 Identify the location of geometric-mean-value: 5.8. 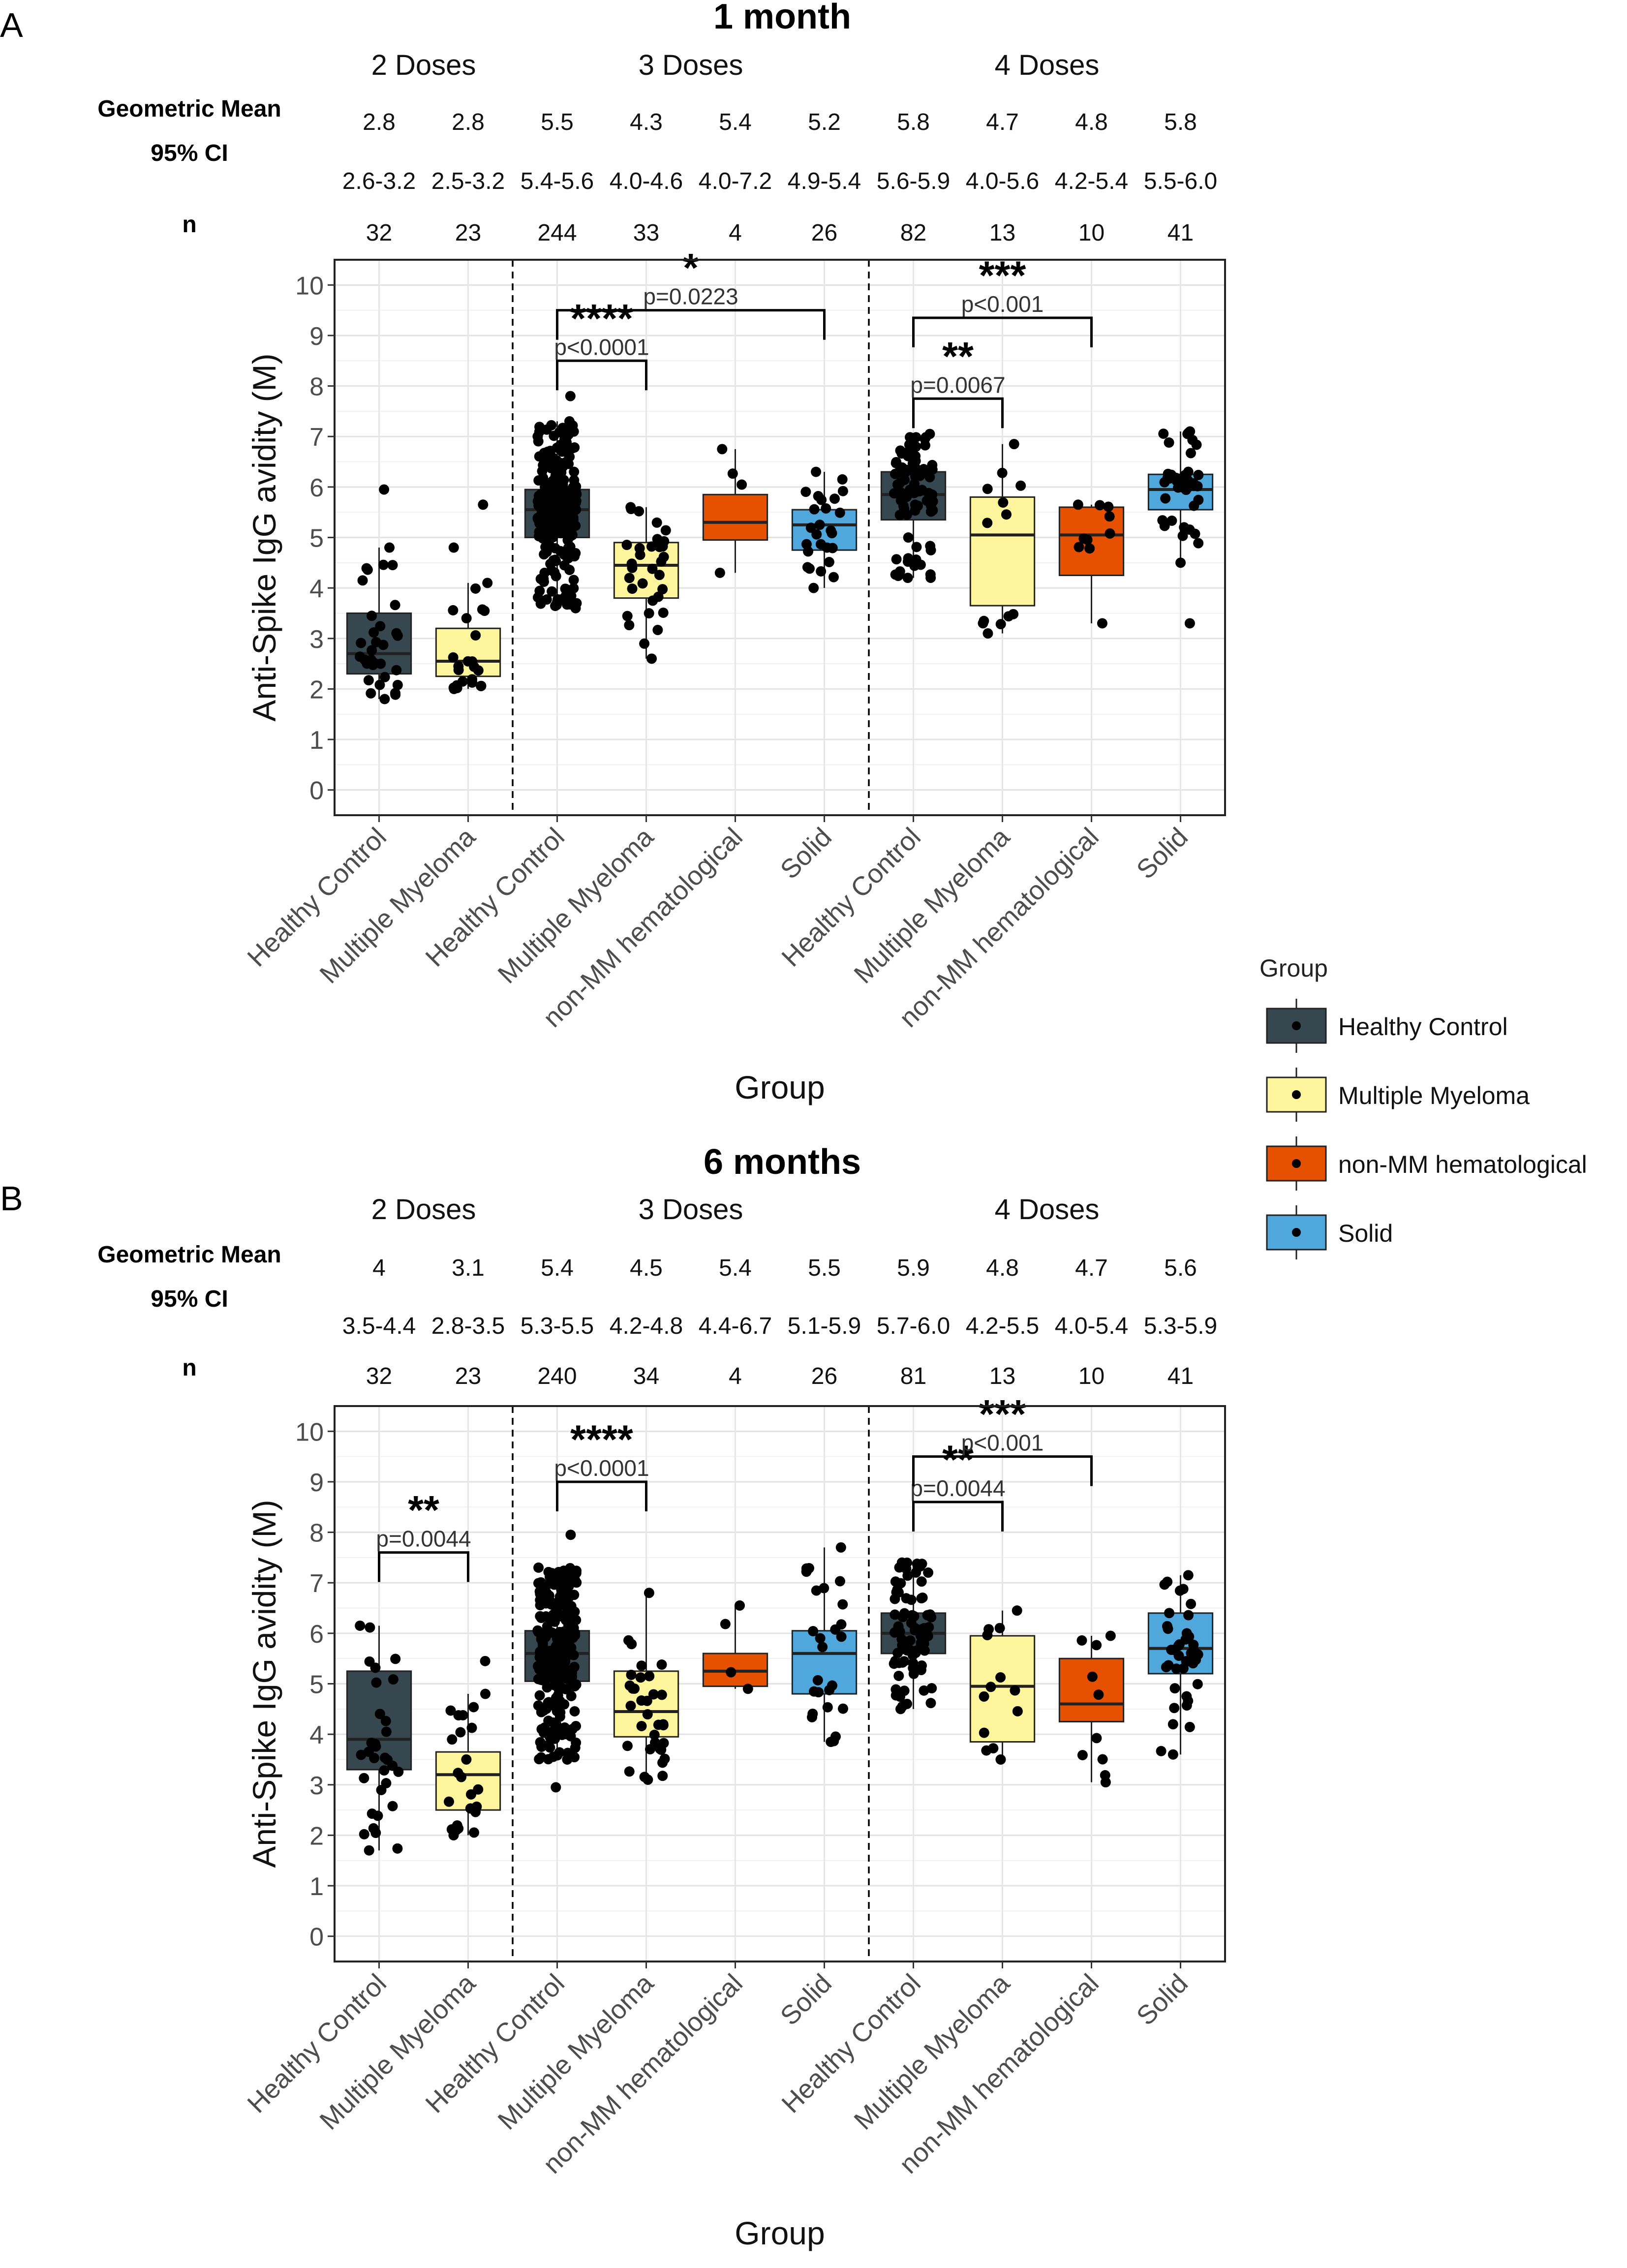
(913, 122).